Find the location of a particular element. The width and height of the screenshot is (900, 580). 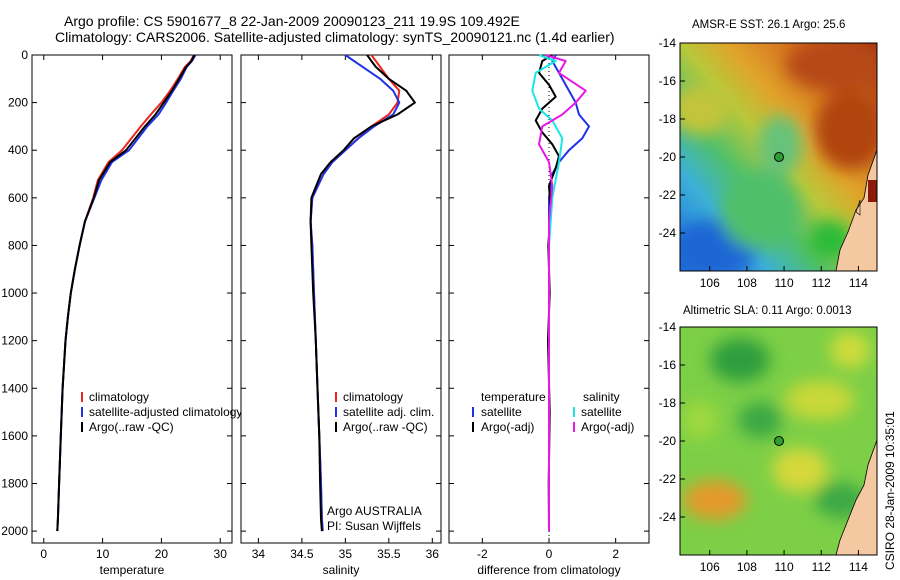

sst-map-axes: 106 108 110 112 114 -14 -16 -18 -20 -22 -24 is located at coordinates (768, 163).